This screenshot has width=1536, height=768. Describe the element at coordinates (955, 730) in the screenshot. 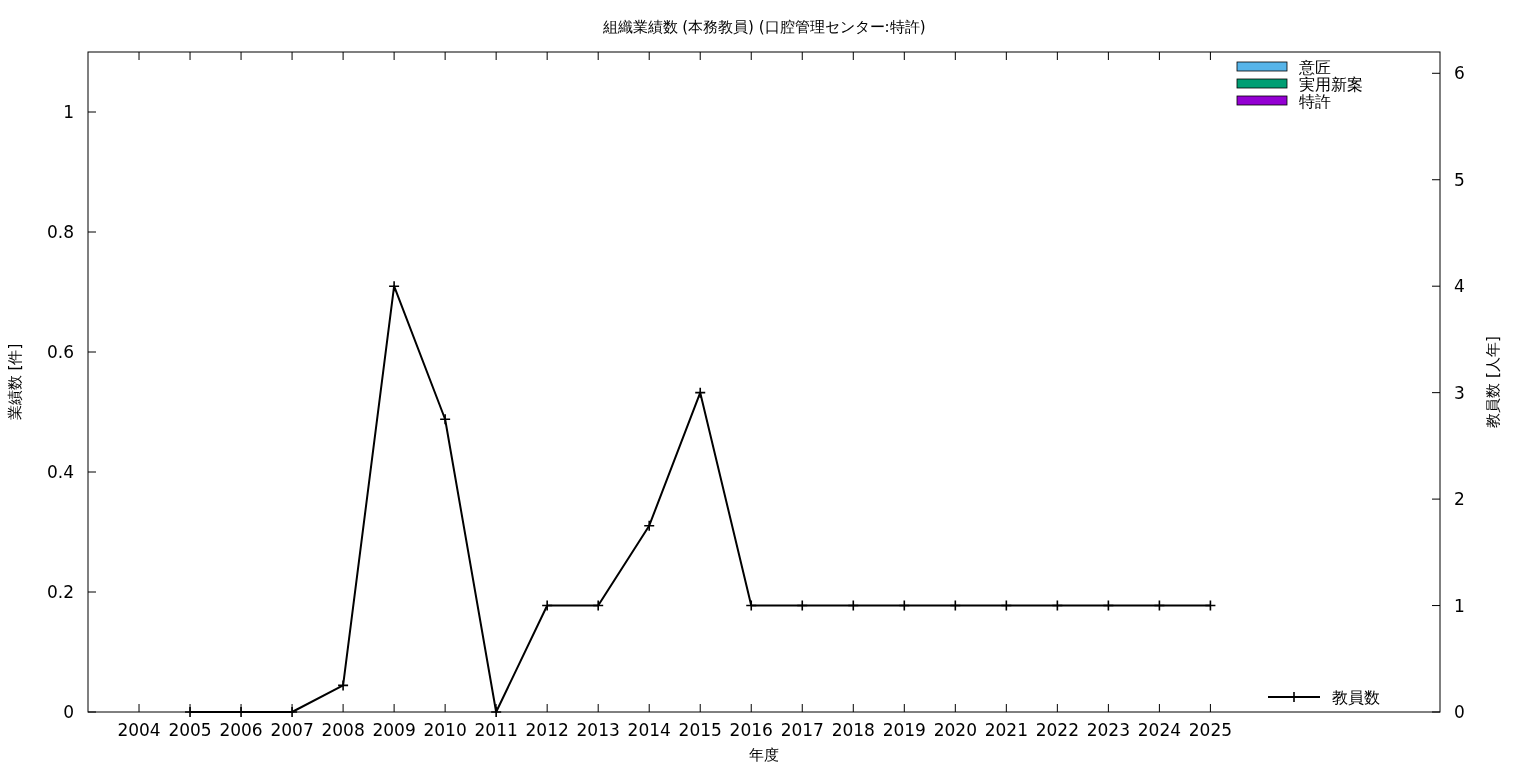

I see `x-tick-label: 2020` at that location.